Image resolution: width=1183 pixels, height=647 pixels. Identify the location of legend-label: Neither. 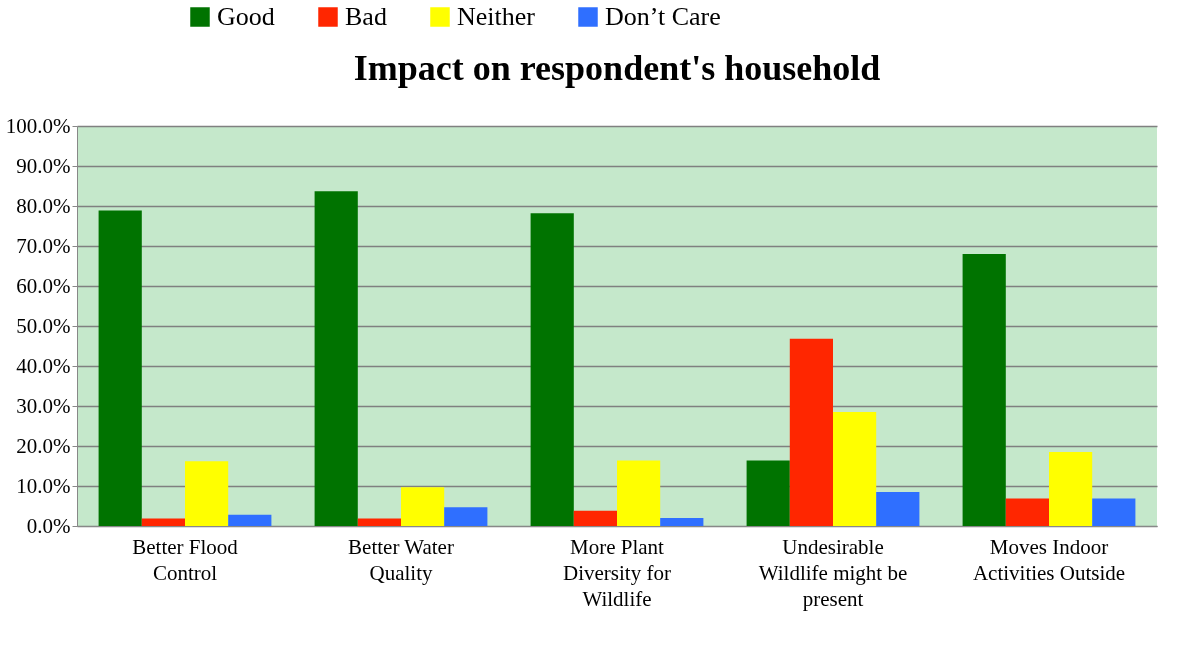
(496, 16).